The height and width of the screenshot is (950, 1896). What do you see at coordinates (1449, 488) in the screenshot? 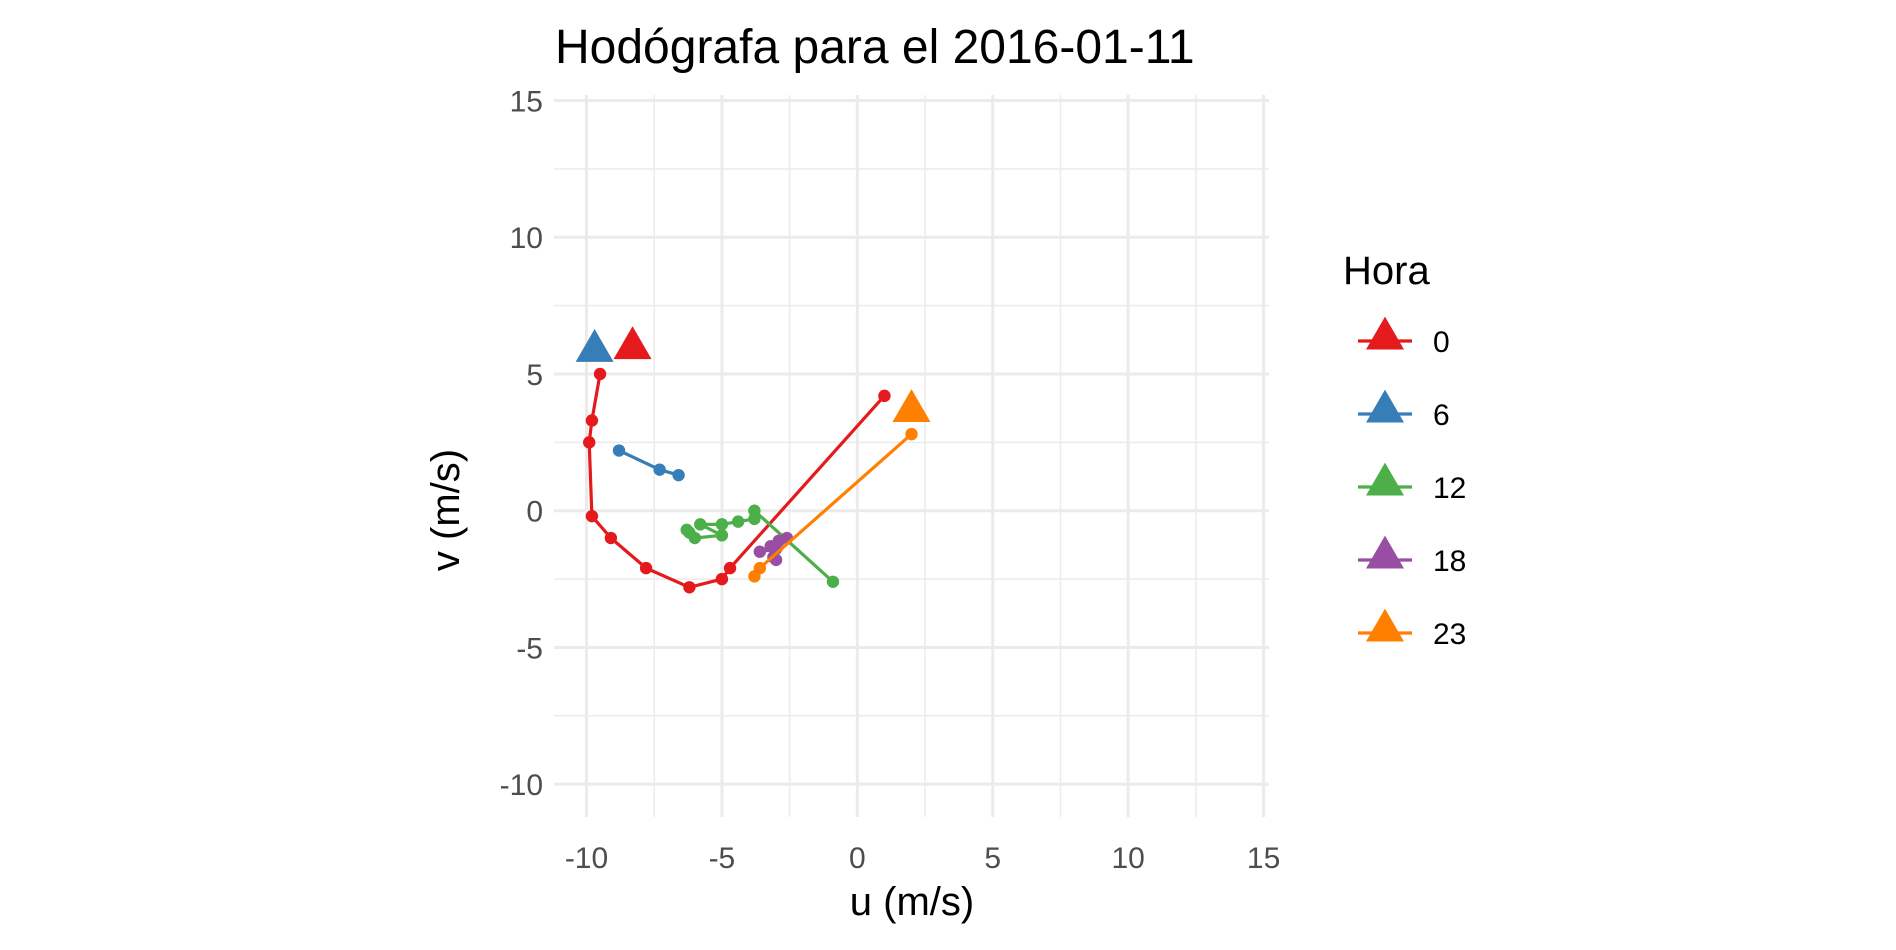
I see `legend-label: 12` at bounding box center [1449, 488].